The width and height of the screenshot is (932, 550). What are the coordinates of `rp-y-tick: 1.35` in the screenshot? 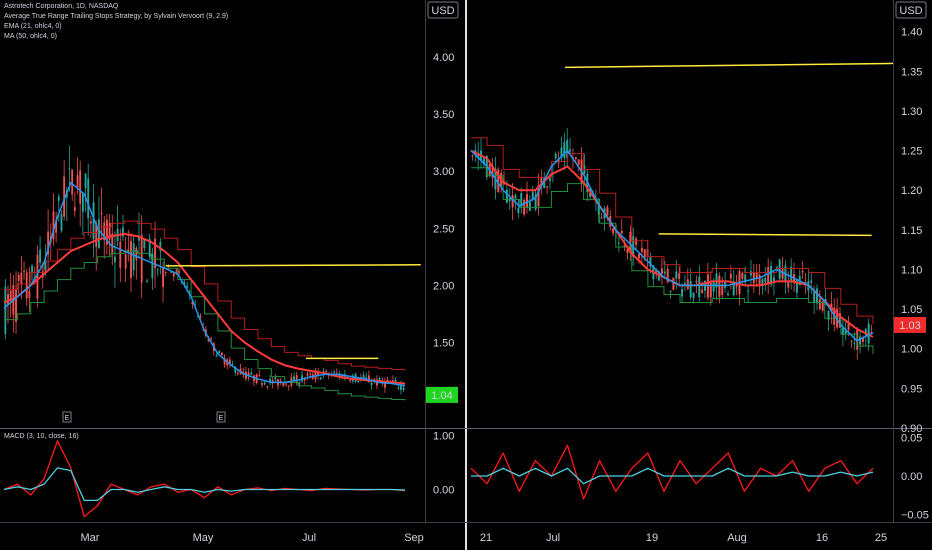 It's located at (911, 72).